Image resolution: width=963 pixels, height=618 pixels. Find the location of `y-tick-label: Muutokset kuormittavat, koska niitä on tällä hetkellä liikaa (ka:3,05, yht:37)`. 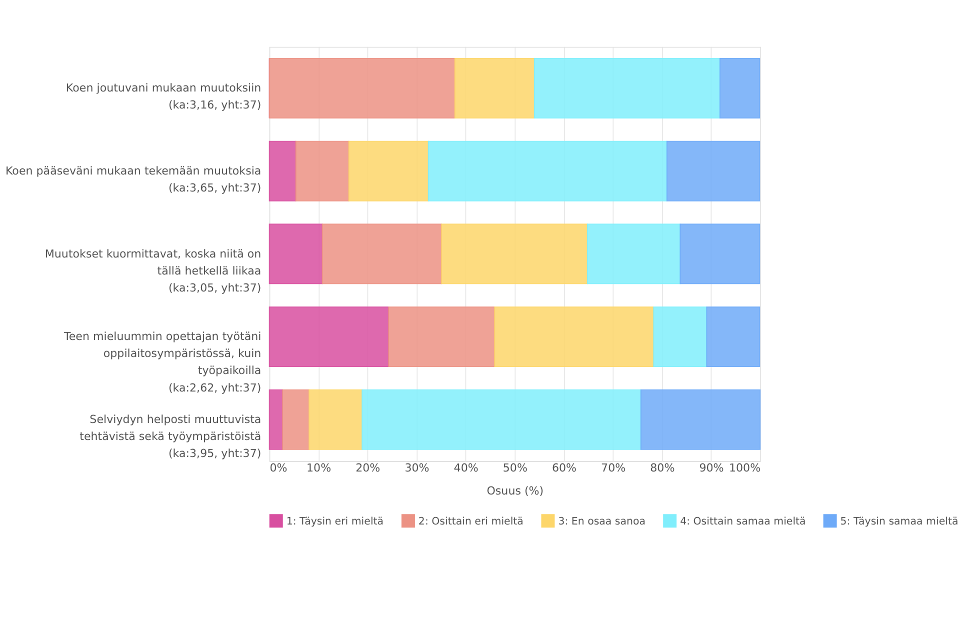

y-tick-label: Muutokset kuormittavat, koska niitä on tällä hetkellä liikaa (ka:3,05, yht:37) is located at coordinates (153, 270).